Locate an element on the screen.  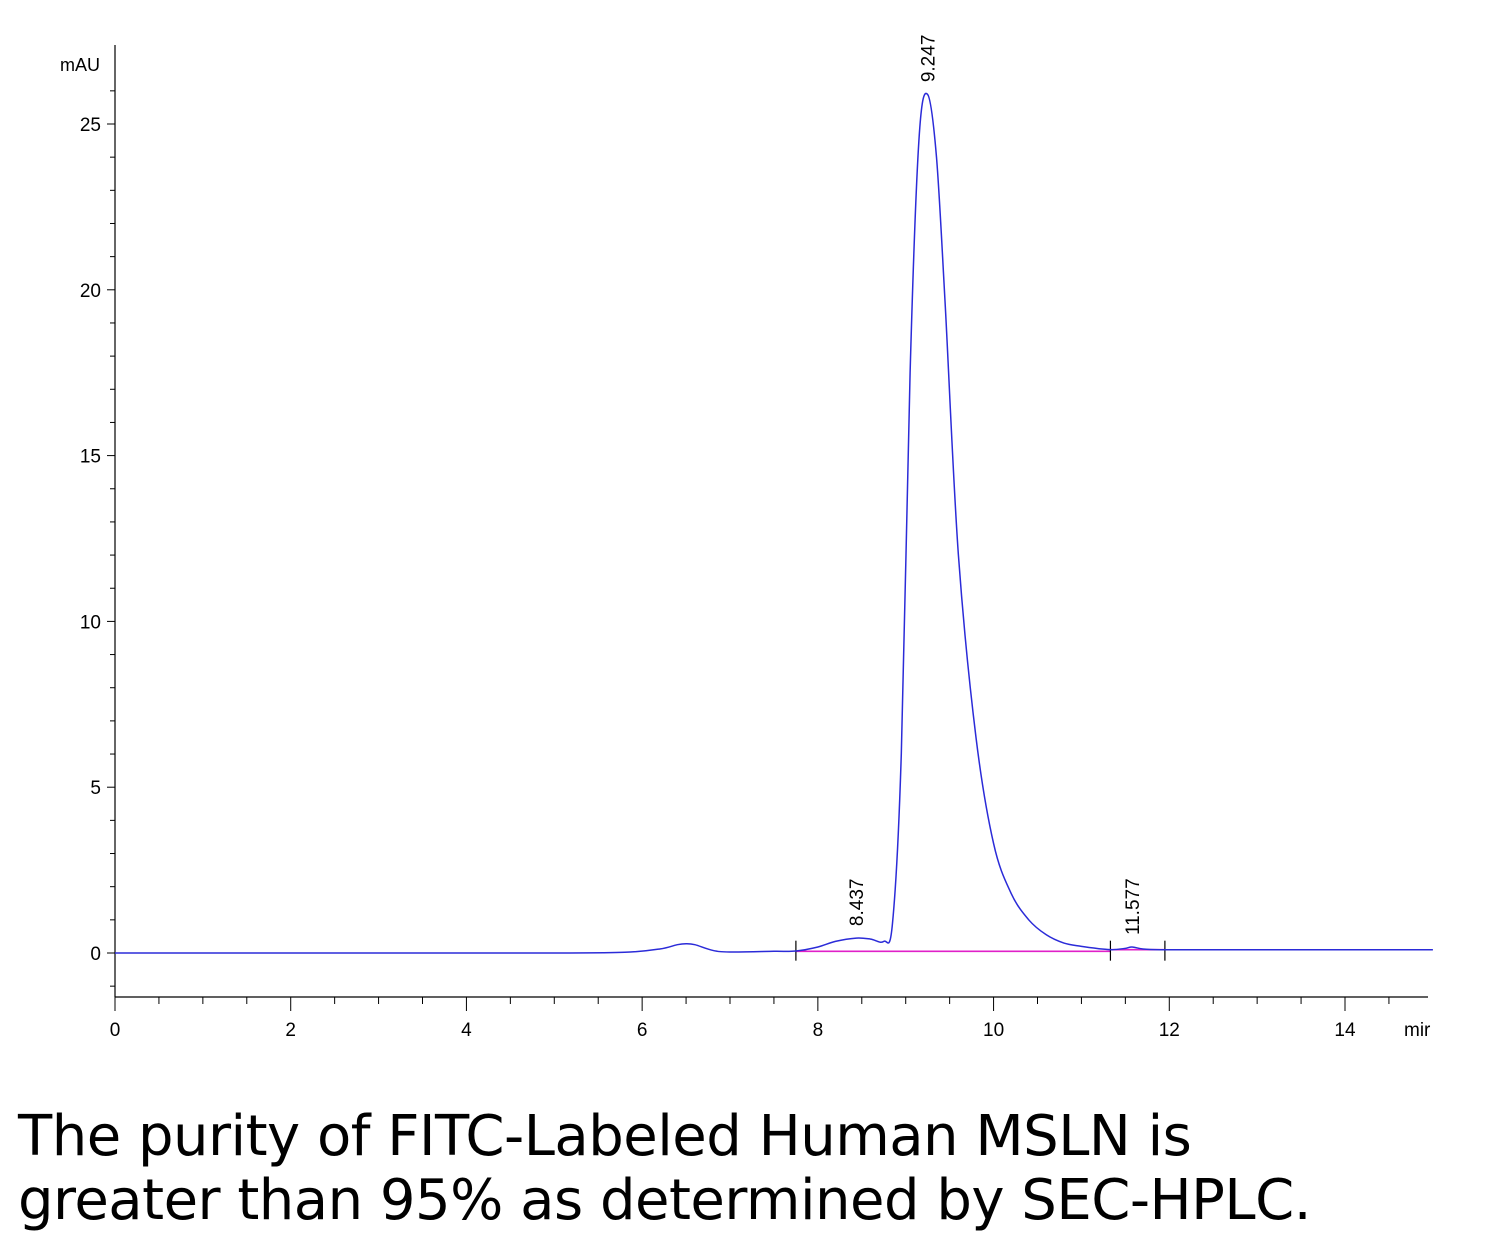
x-tick-label: 2 is located at coordinates (290, 1030).